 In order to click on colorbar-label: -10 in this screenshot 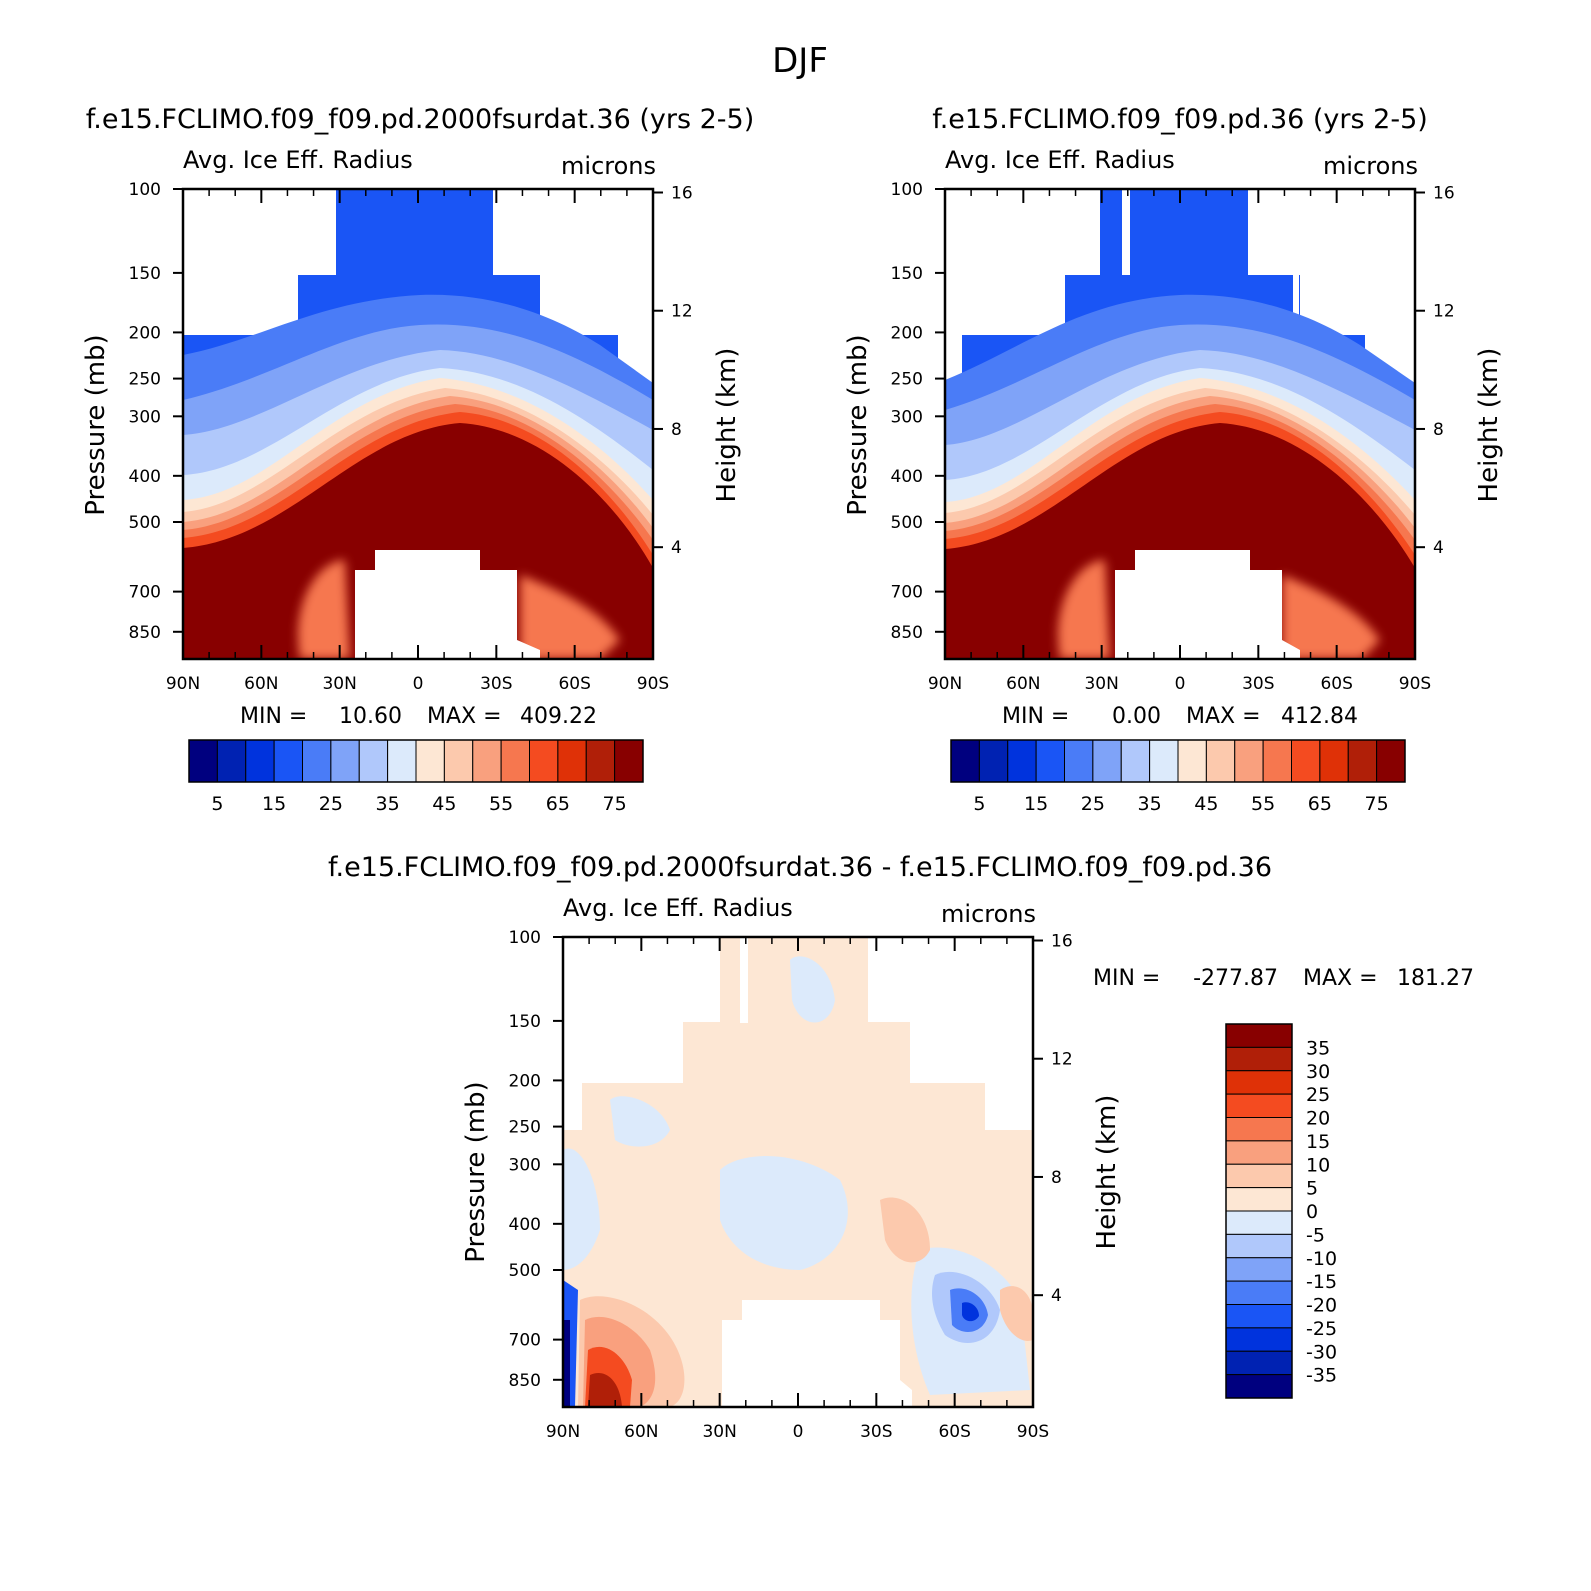, I will do `click(1321, 1259)`.